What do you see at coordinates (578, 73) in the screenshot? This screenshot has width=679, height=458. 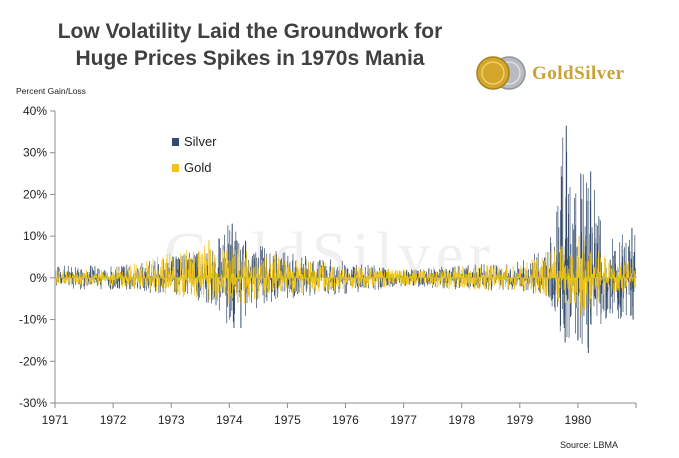 I see `logo-text: GoldSilver` at bounding box center [578, 73].